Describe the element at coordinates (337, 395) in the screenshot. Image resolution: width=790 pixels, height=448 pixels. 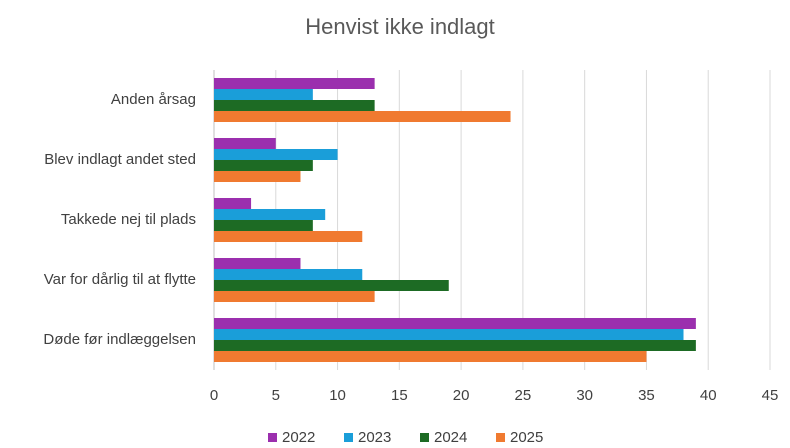
I see `x-tick-label: 10` at that location.